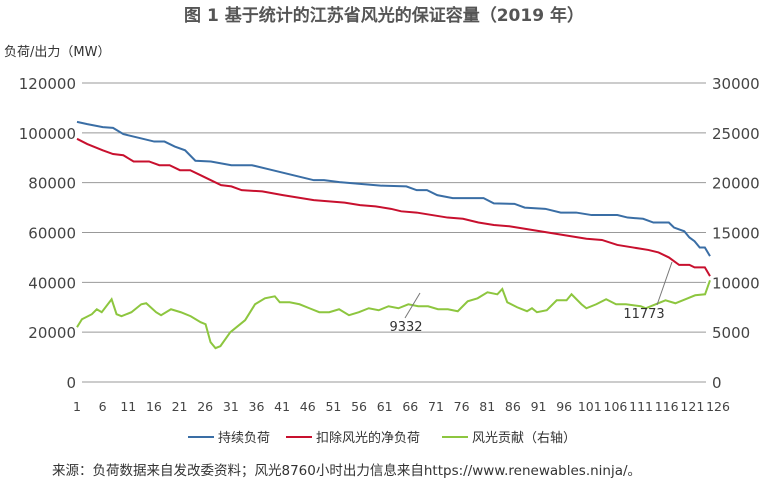 The image size is (768, 489). Describe the element at coordinates (410, 406) in the screenshot. I see `x-tick-label: 66` at that location.